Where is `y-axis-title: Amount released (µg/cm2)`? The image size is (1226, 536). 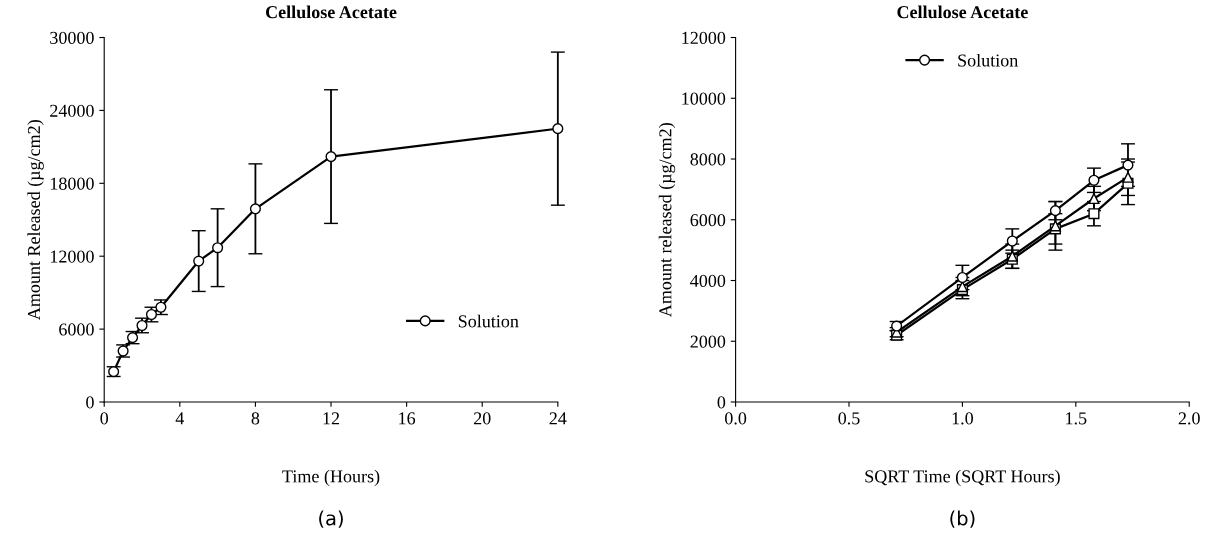 y-axis-title: Amount released (µg/cm2) is located at coordinates (667, 220).